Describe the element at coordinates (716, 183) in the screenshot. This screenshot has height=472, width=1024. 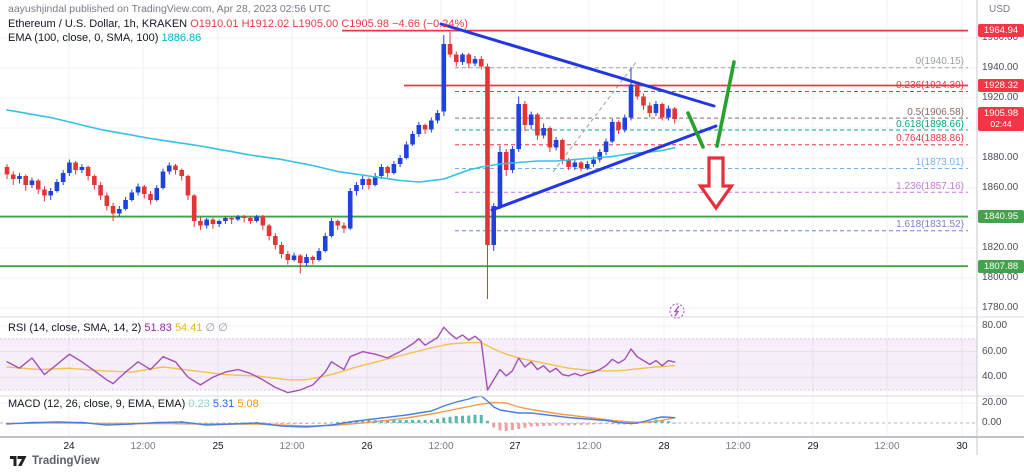
I see `down-arrow-annotation` at that location.